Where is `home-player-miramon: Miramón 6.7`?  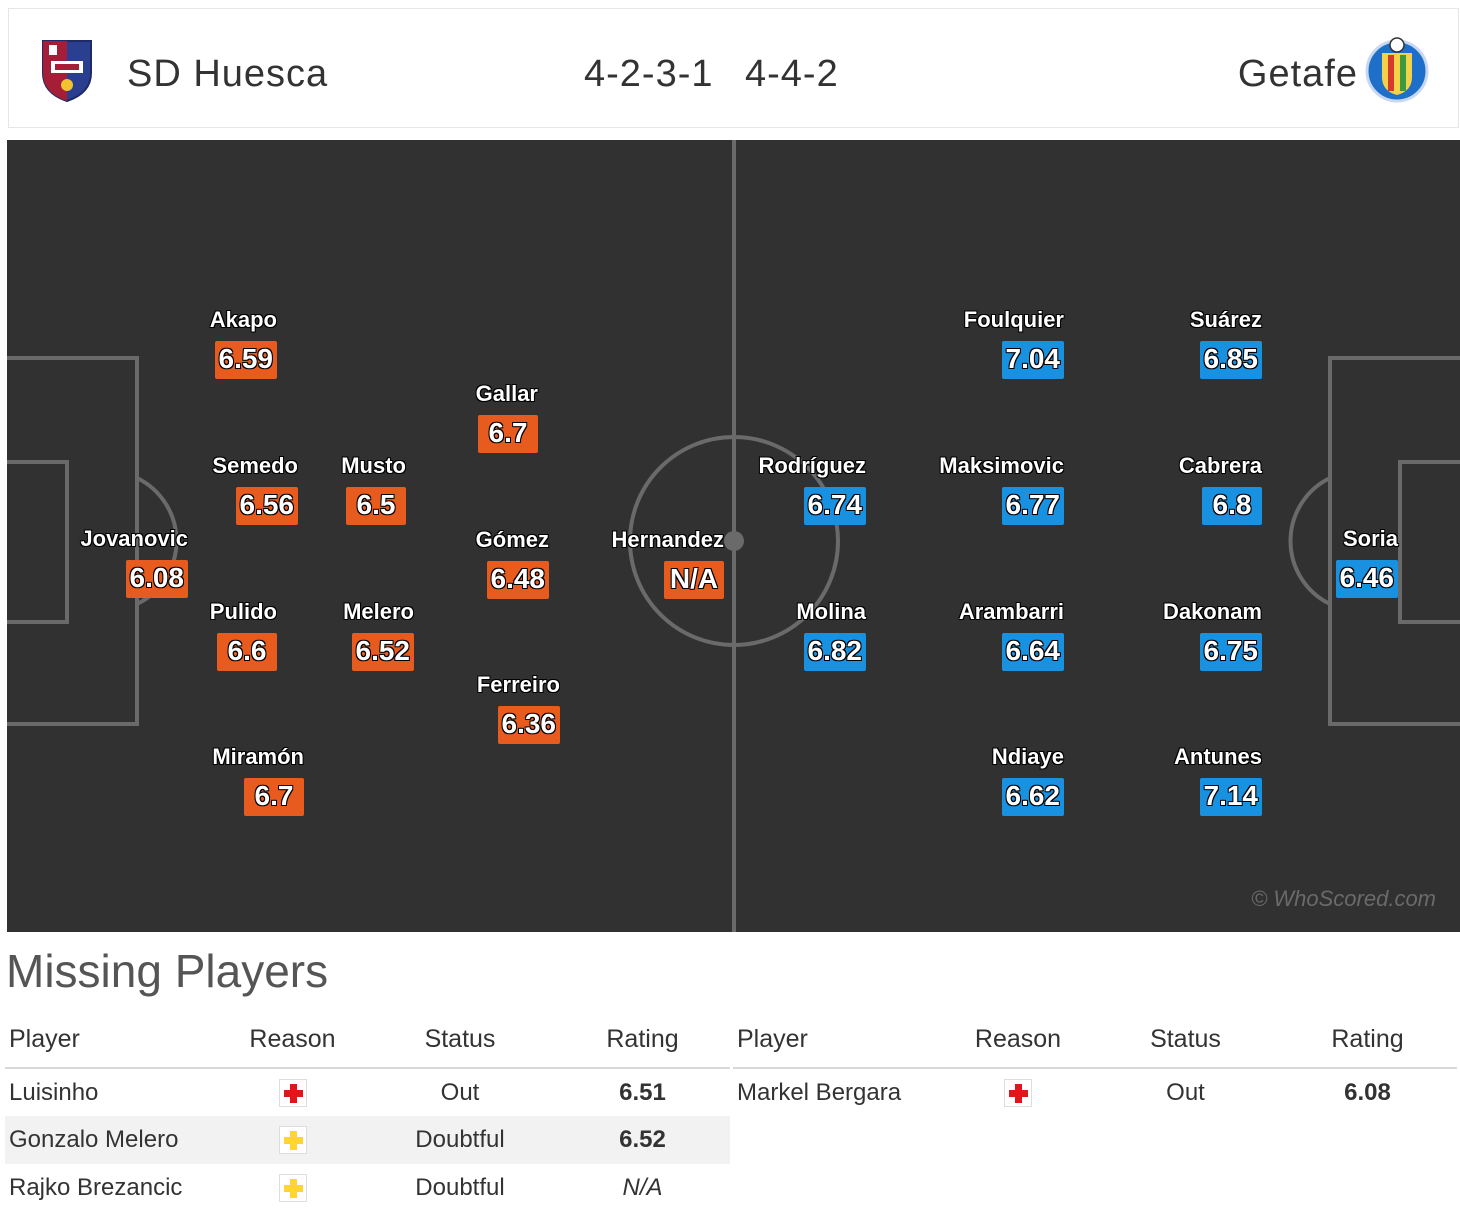
home-player-miramon: Miramón 6.7 is located at coordinates (258, 780).